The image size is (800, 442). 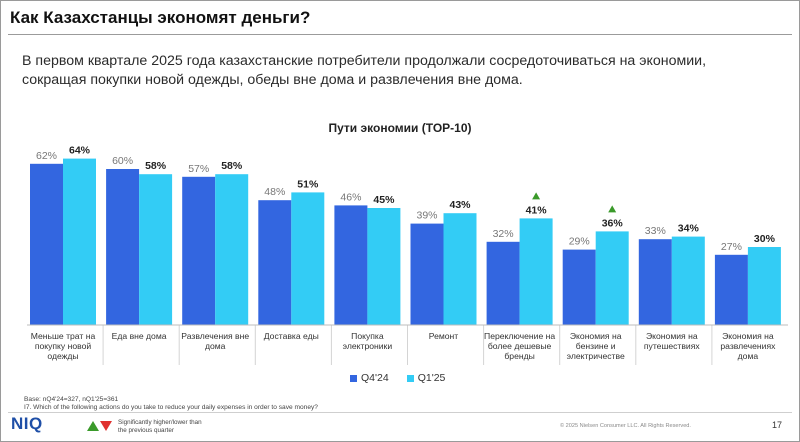 I want to click on category-label-2-line-1: дома, so click(x=215, y=346).